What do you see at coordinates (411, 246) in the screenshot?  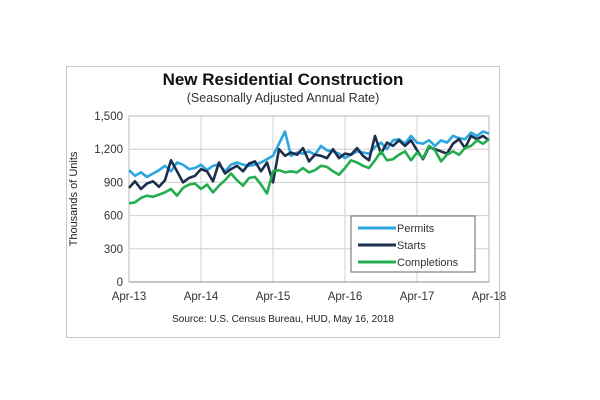 I see `legend-label-starts: Starts` at bounding box center [411, 246].